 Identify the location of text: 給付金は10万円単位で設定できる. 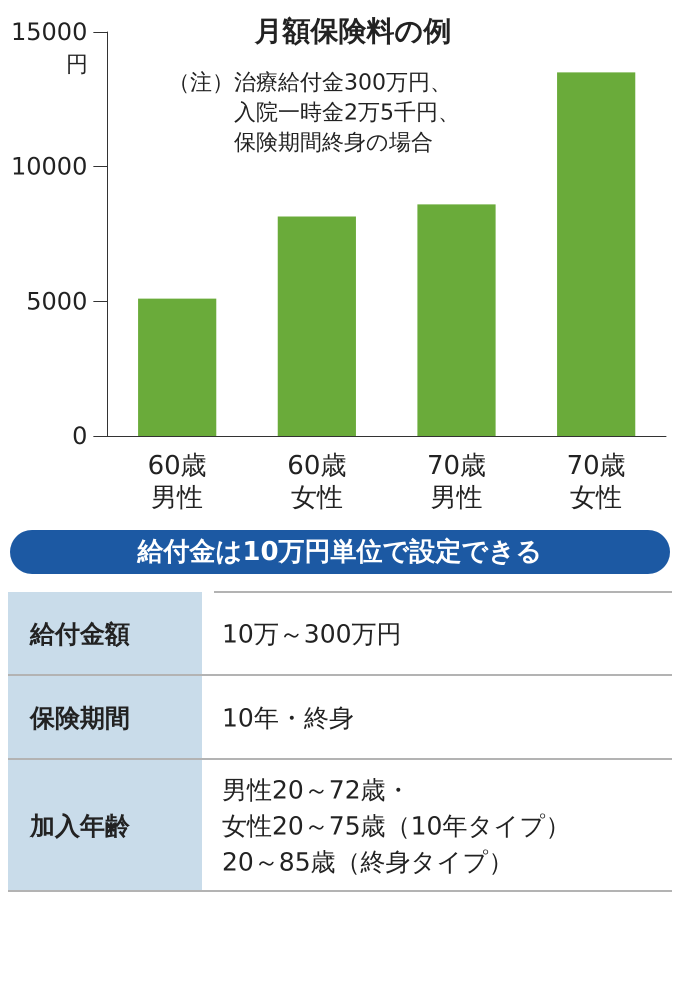
(339, 552).